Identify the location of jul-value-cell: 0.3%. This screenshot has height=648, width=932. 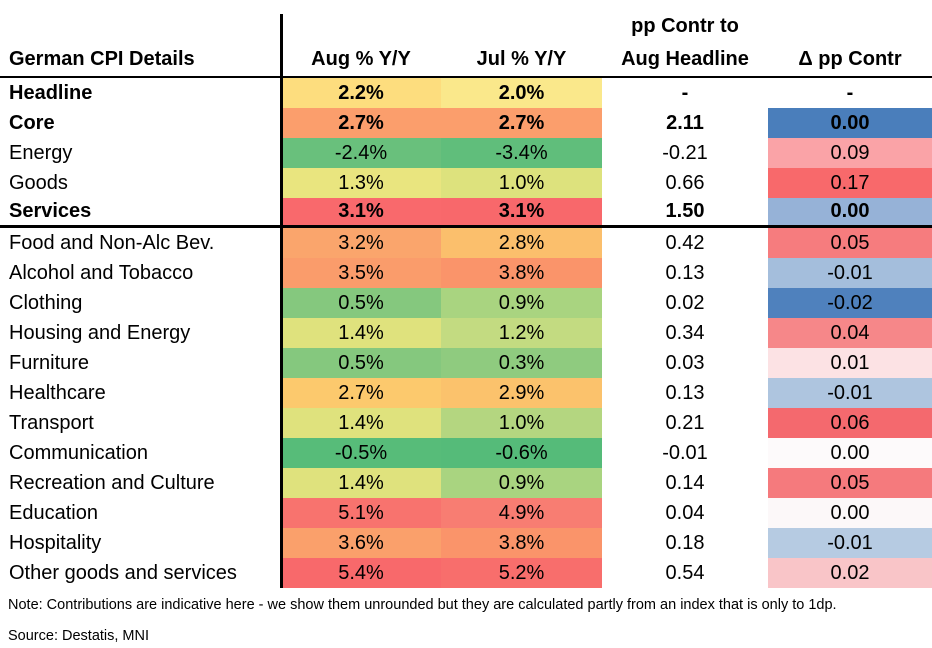
(521, 363).